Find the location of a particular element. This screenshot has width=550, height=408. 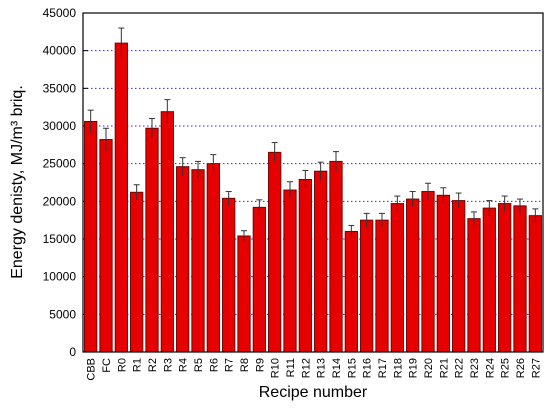

y-tick-label: 0 is located at coordinates (72, 352).